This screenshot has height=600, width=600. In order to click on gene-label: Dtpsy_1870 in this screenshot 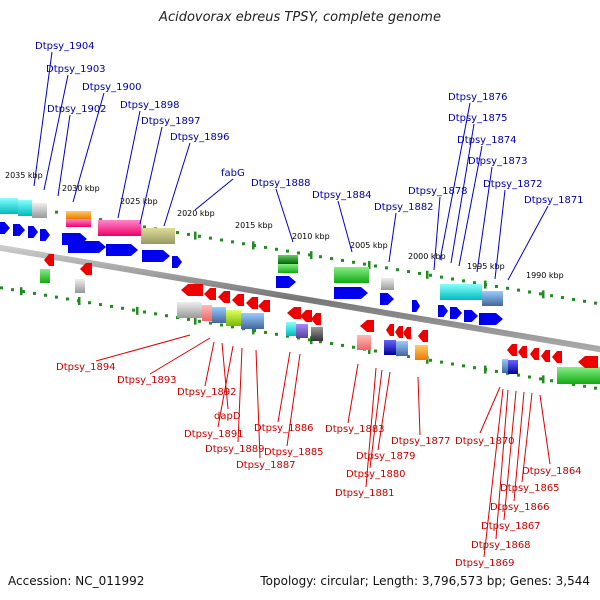, I will do `click(485, 441)`.